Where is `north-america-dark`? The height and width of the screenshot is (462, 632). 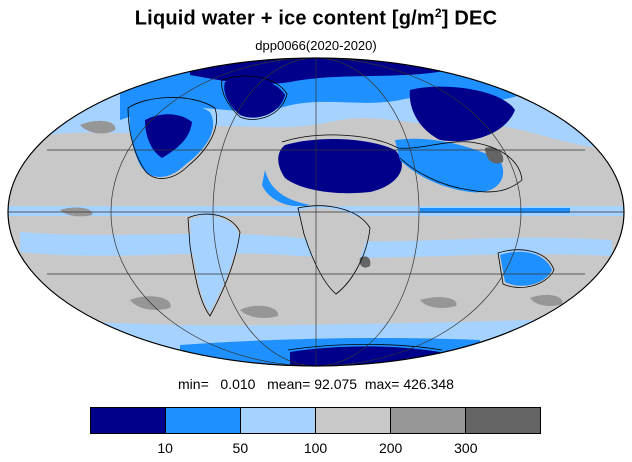
north-america-dark is located at coordinates (168, 136).